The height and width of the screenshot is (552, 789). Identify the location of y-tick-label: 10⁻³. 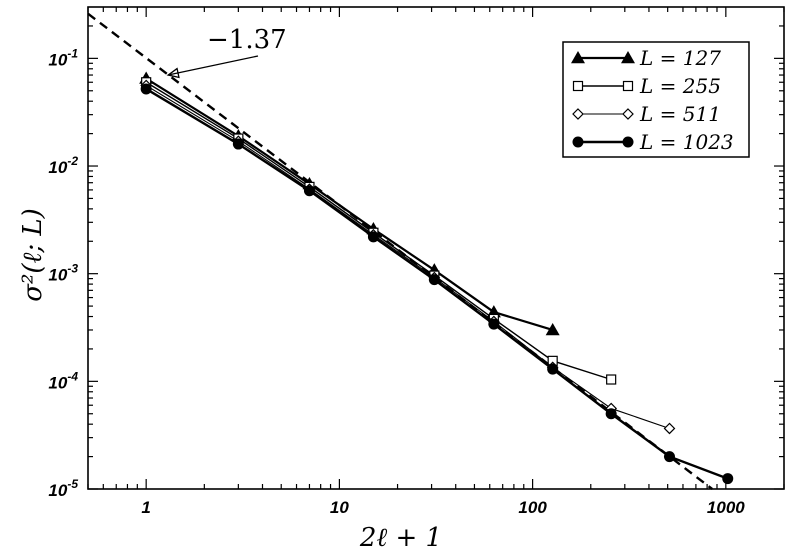
(63, 273).